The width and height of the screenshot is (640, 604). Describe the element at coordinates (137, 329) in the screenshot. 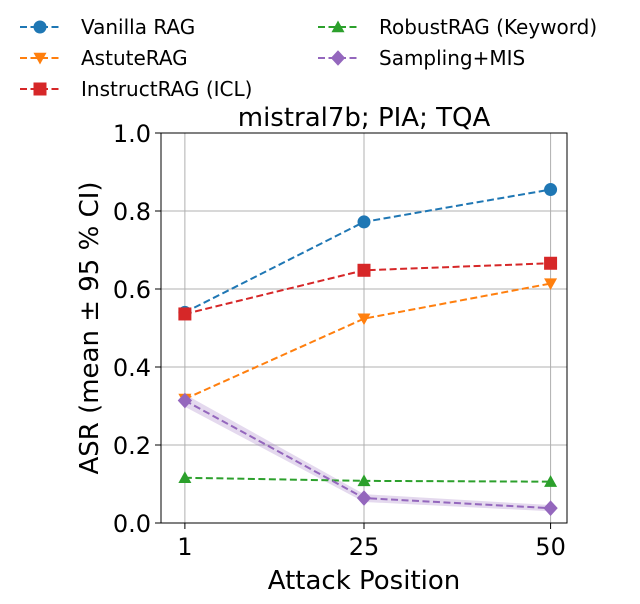

I see `y-axis-ticks: 0.0 0.2 0.4 0.6 0.8 1.0` at that location.